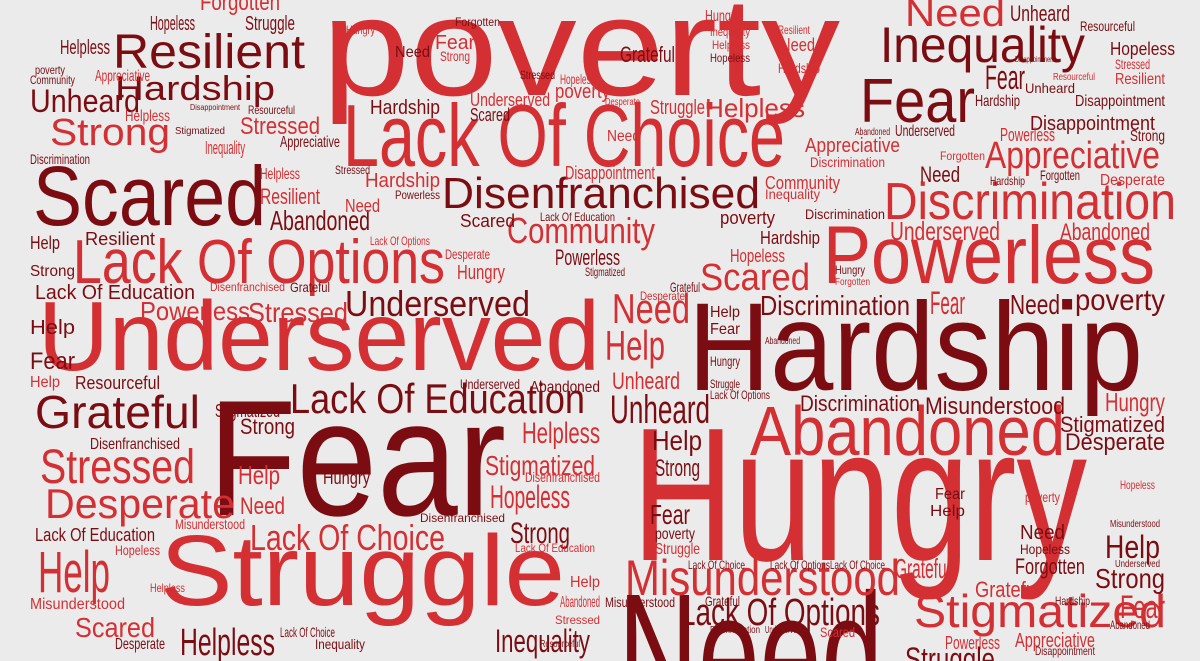  I want to click on word: Lack Of Choice, so click(564, 135).